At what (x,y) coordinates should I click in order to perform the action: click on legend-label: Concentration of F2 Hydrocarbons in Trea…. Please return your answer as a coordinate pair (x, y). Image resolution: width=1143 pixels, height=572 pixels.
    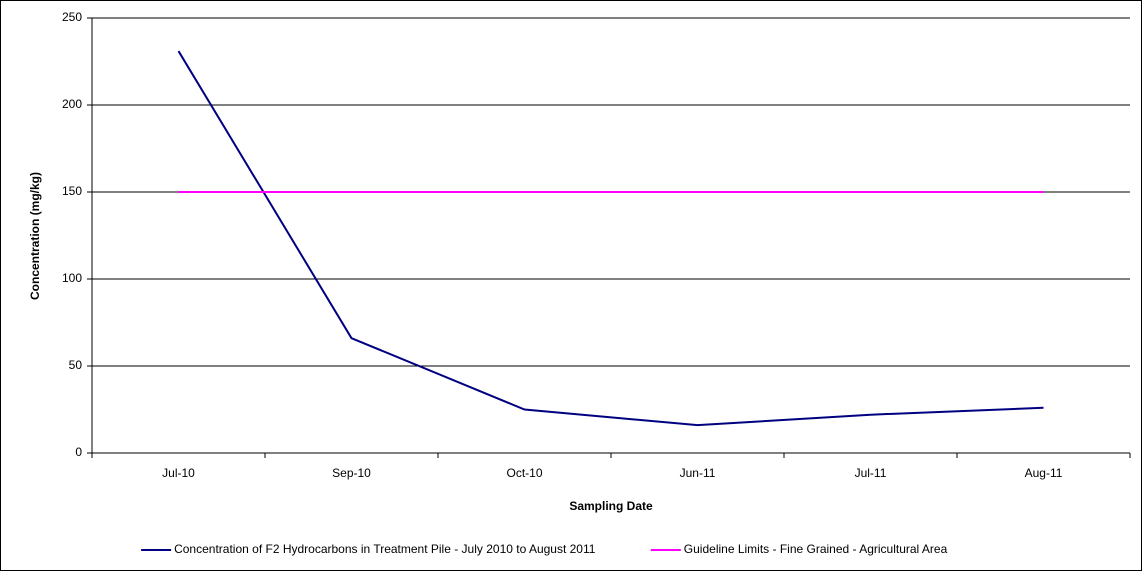
    Looking at the image, I should click on (385, 549).